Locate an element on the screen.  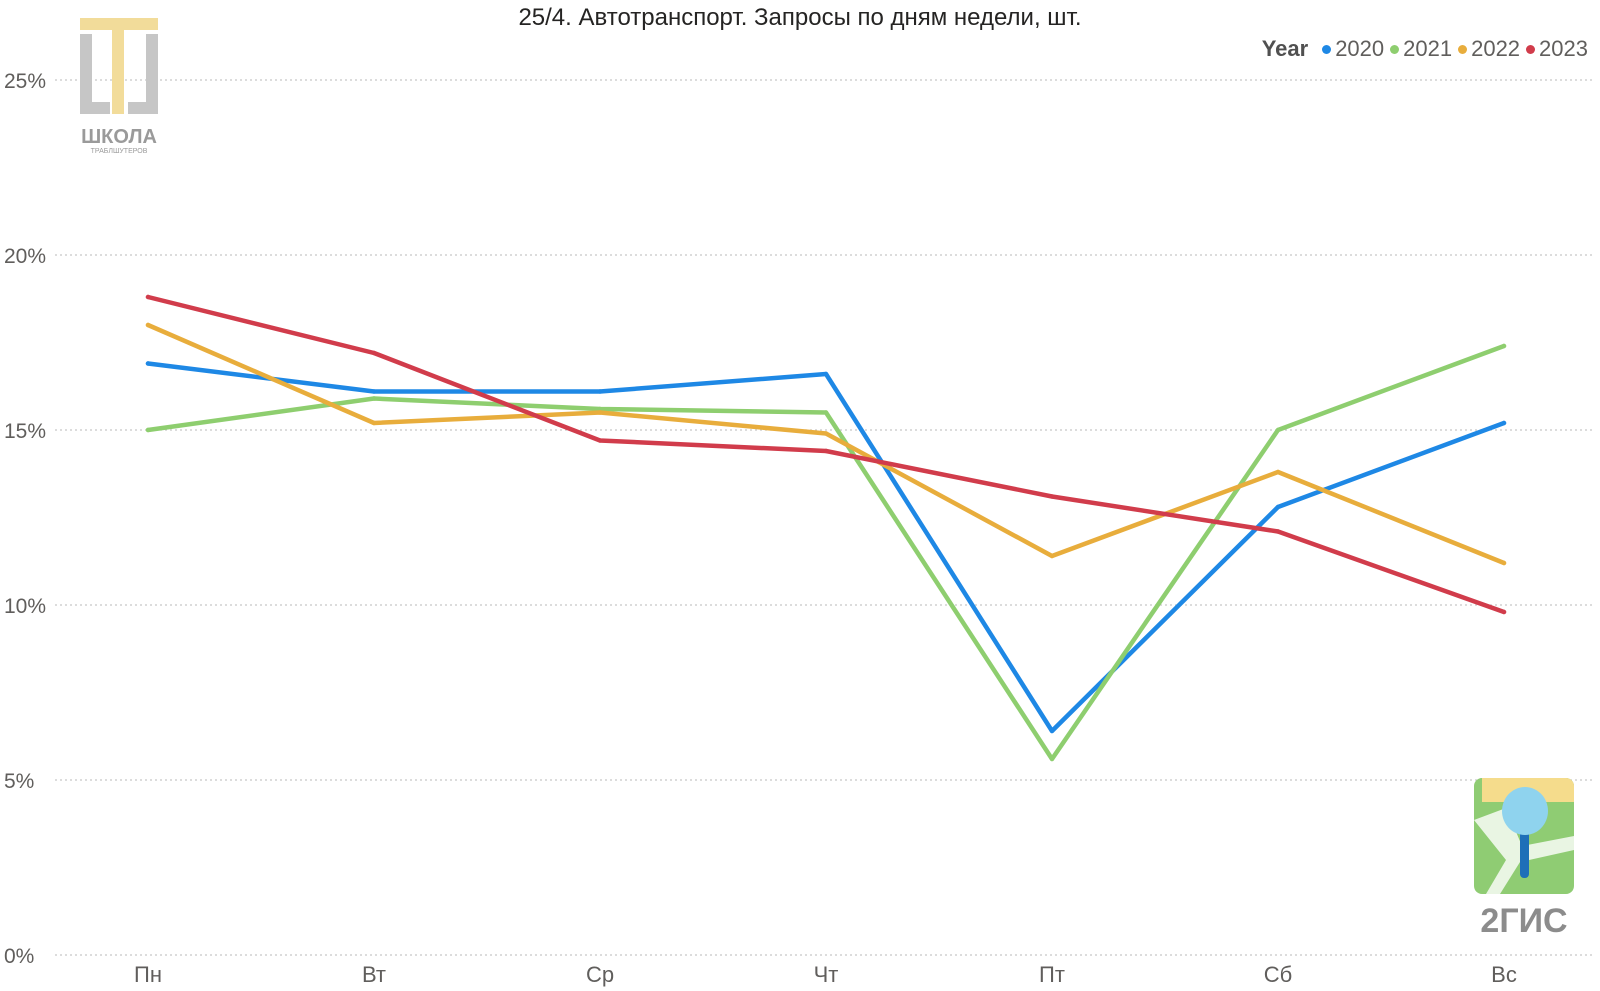
gis-logo-pin-stem is located at coordinates (1524, 849).